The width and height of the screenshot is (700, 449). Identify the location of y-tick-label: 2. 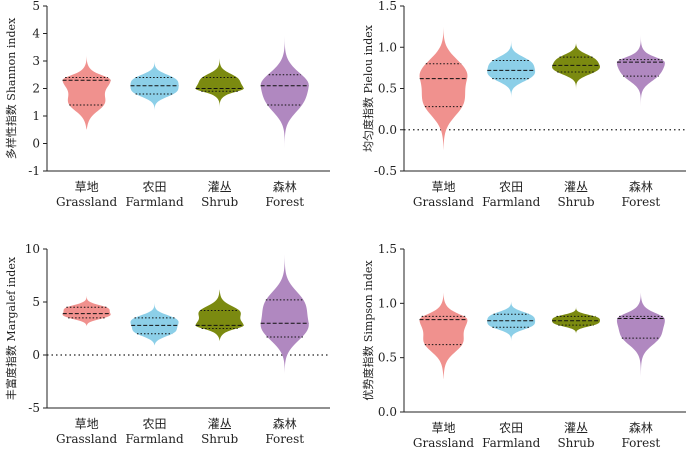
(36, 89).